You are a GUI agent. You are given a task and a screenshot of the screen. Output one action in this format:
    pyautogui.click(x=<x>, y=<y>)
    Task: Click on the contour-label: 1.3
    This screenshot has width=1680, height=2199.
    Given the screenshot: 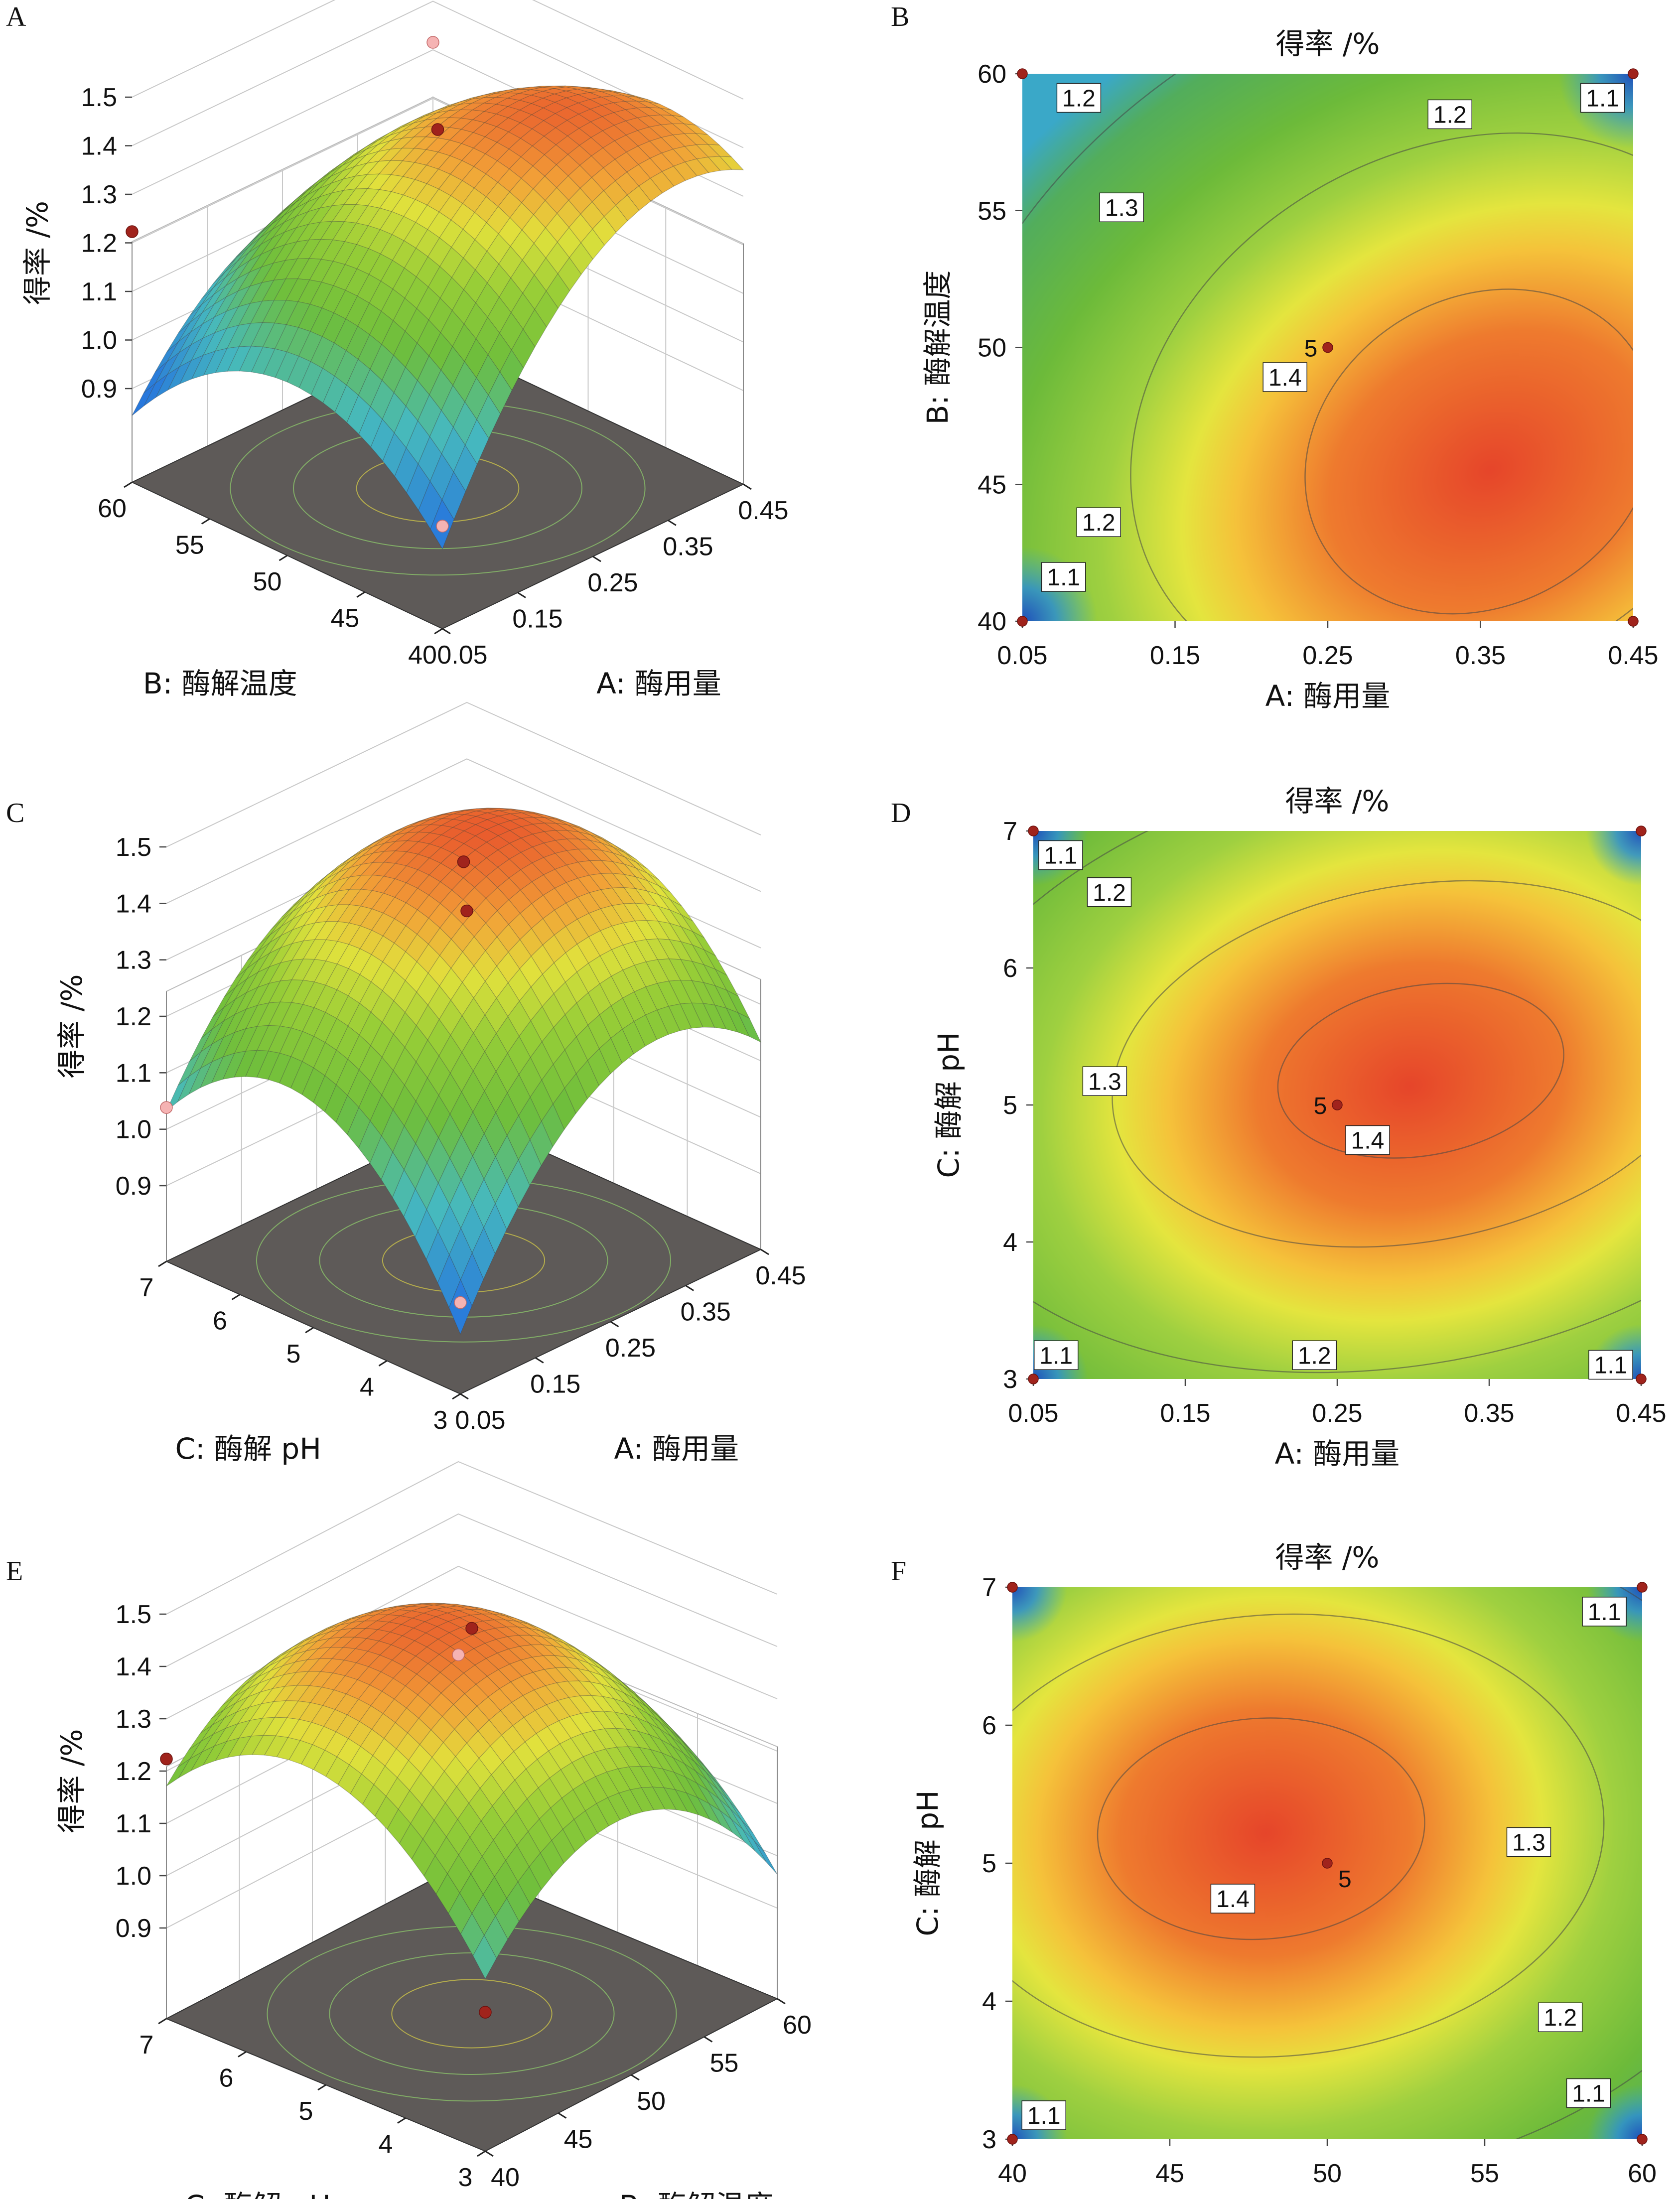 What is the action you would take?
    pyautogui.click(x=1121, y=208)
    